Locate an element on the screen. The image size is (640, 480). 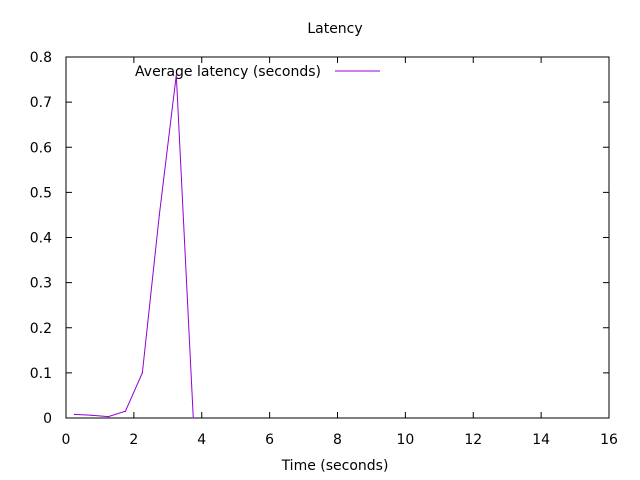
chart-title: Latency is located at coordinates (334, 29).